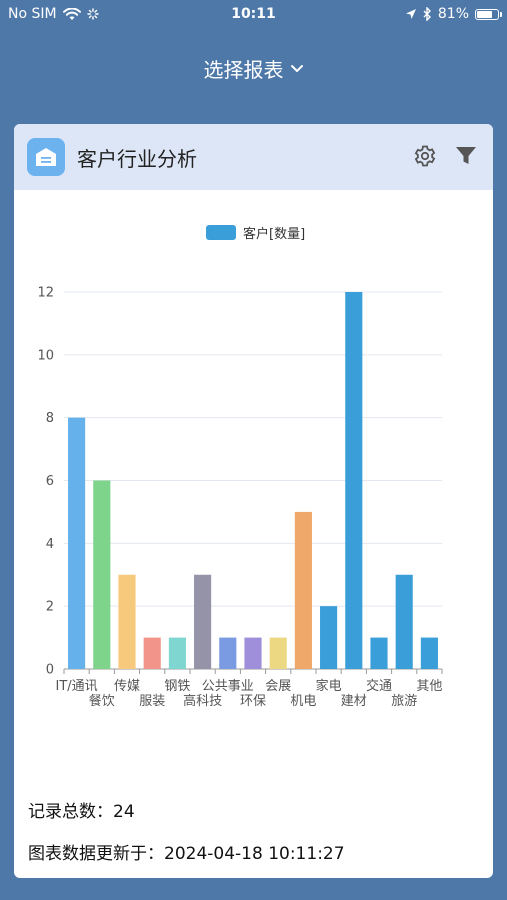 This screenshot has width=507, height=900. Describe the element at coordinates (96, 854) in the screenshot. I see `last-updated-label: 图表数据更新于：` at that location.